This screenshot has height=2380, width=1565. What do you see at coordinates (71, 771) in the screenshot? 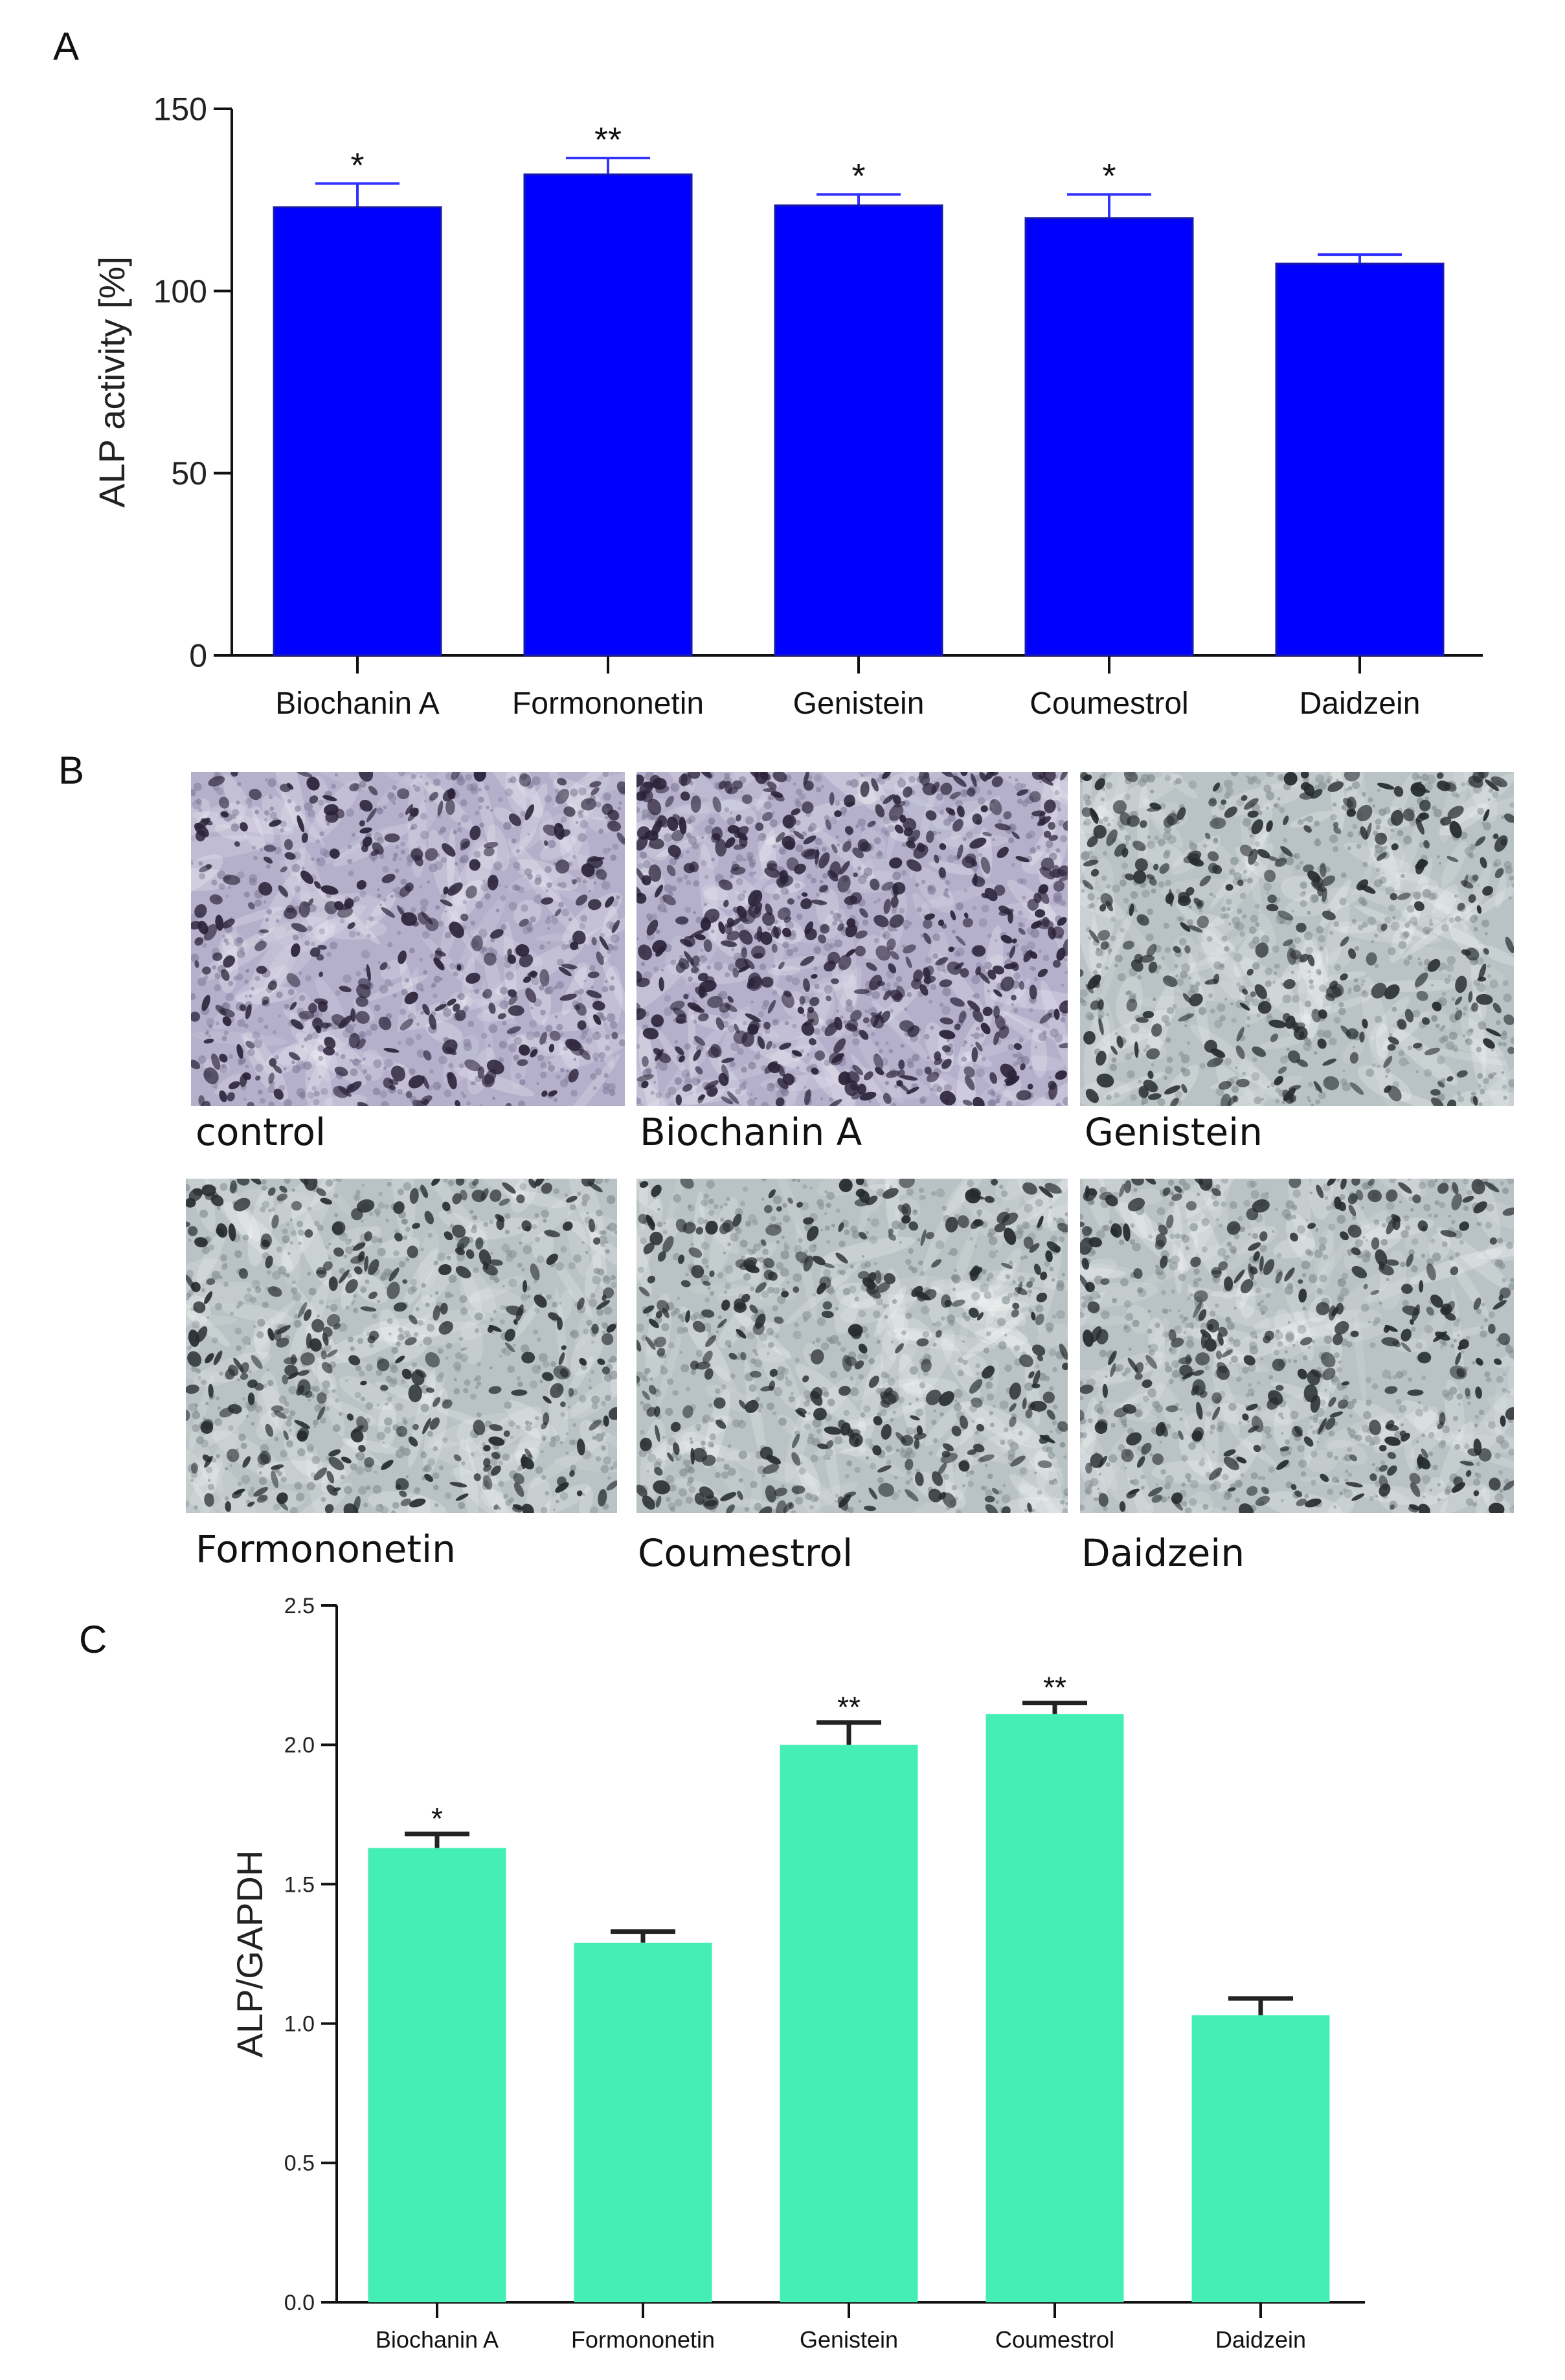
I see `panel-label-b: B` at bounding box center [71, 771].